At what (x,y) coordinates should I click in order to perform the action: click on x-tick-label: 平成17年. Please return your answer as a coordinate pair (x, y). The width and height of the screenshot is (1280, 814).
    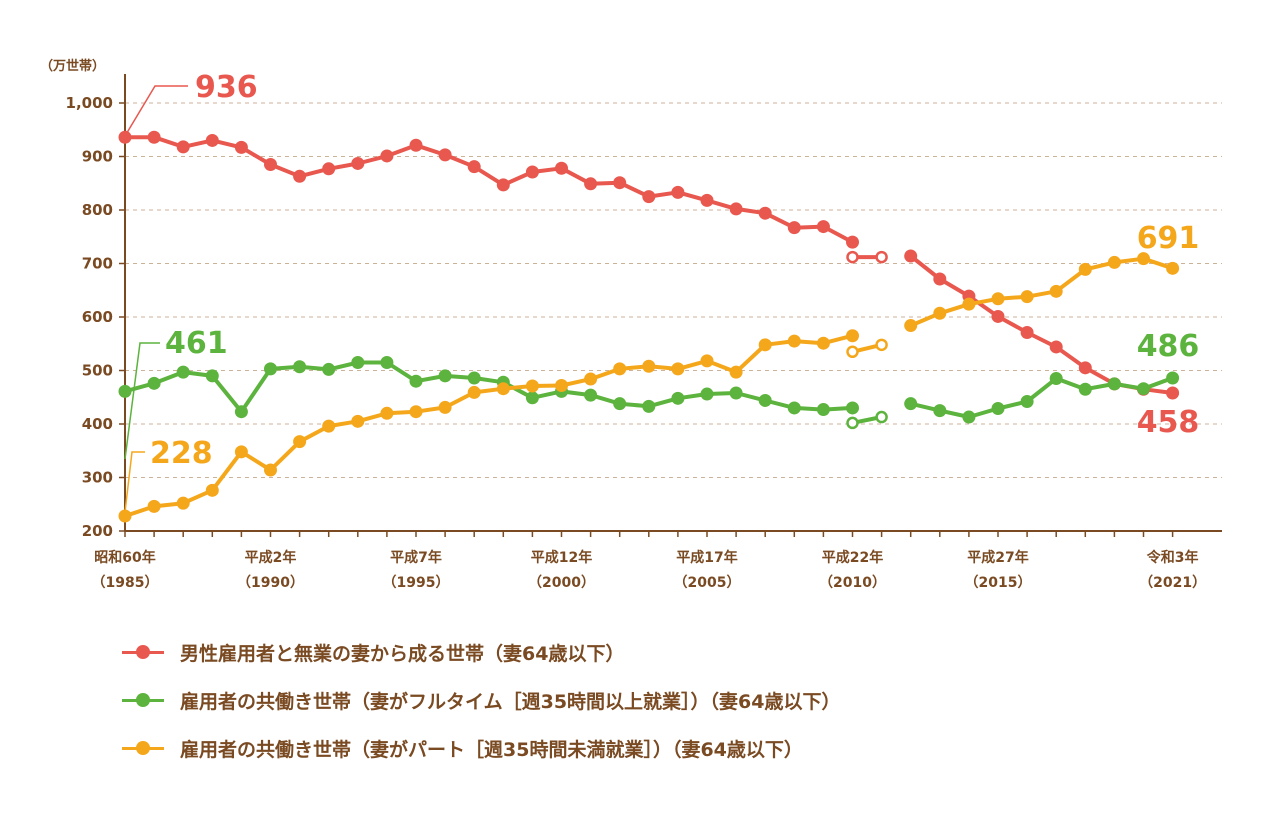
    Looking at the image, I should click on (706, 557).